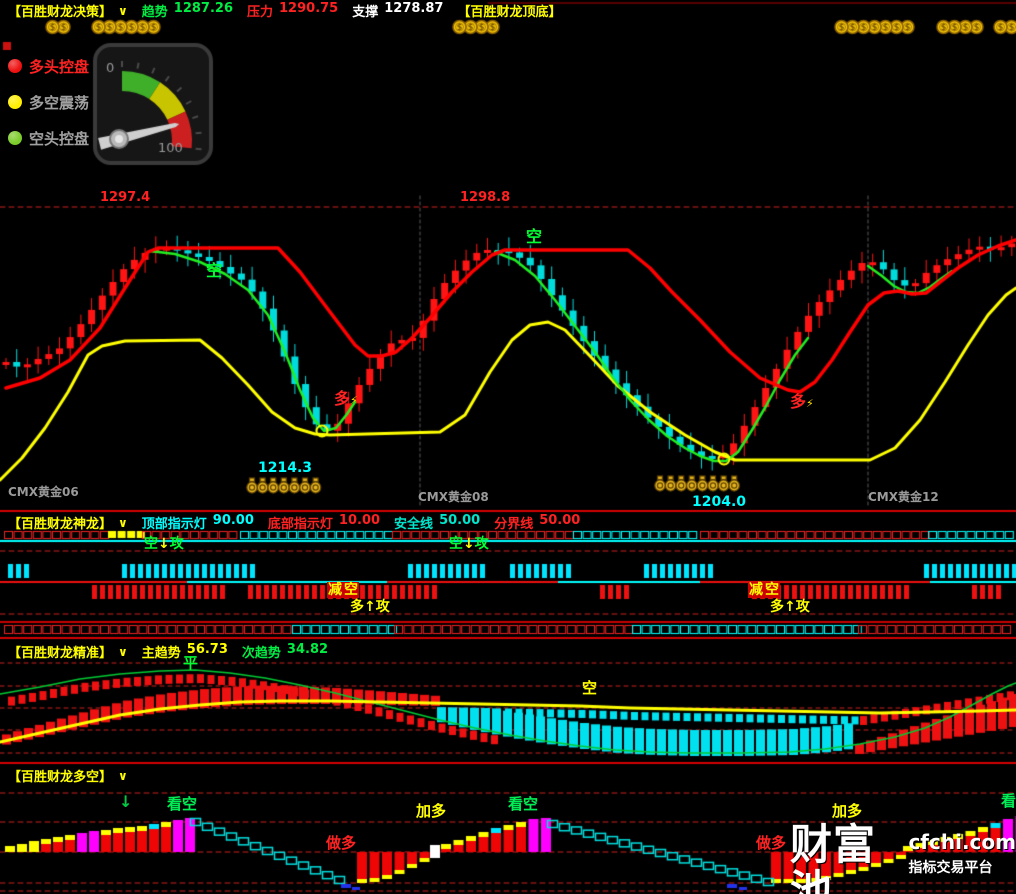 Image resolution: width=1016 pixels, height=894 pixels. Describe the element at coordinates (59, 138) in the screenshot. I see `legend-label-bear: 空头控盘` at that location.